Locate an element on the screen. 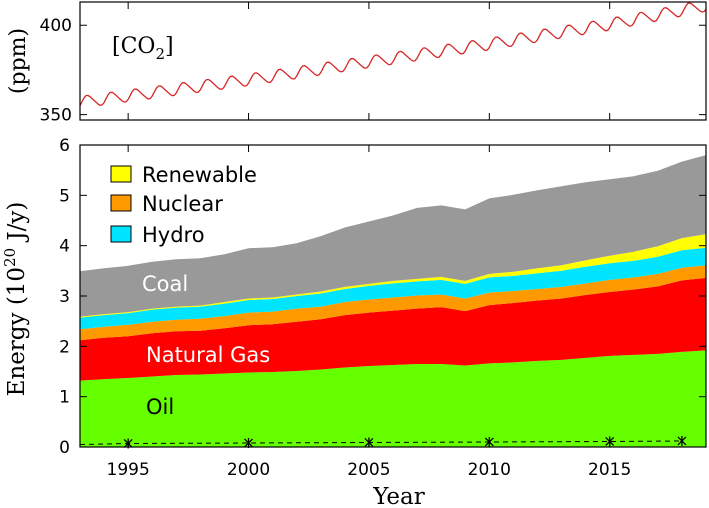 The image size is (709, 508). legend-item-hydro: Hydro is located at coordinates (157, 235).